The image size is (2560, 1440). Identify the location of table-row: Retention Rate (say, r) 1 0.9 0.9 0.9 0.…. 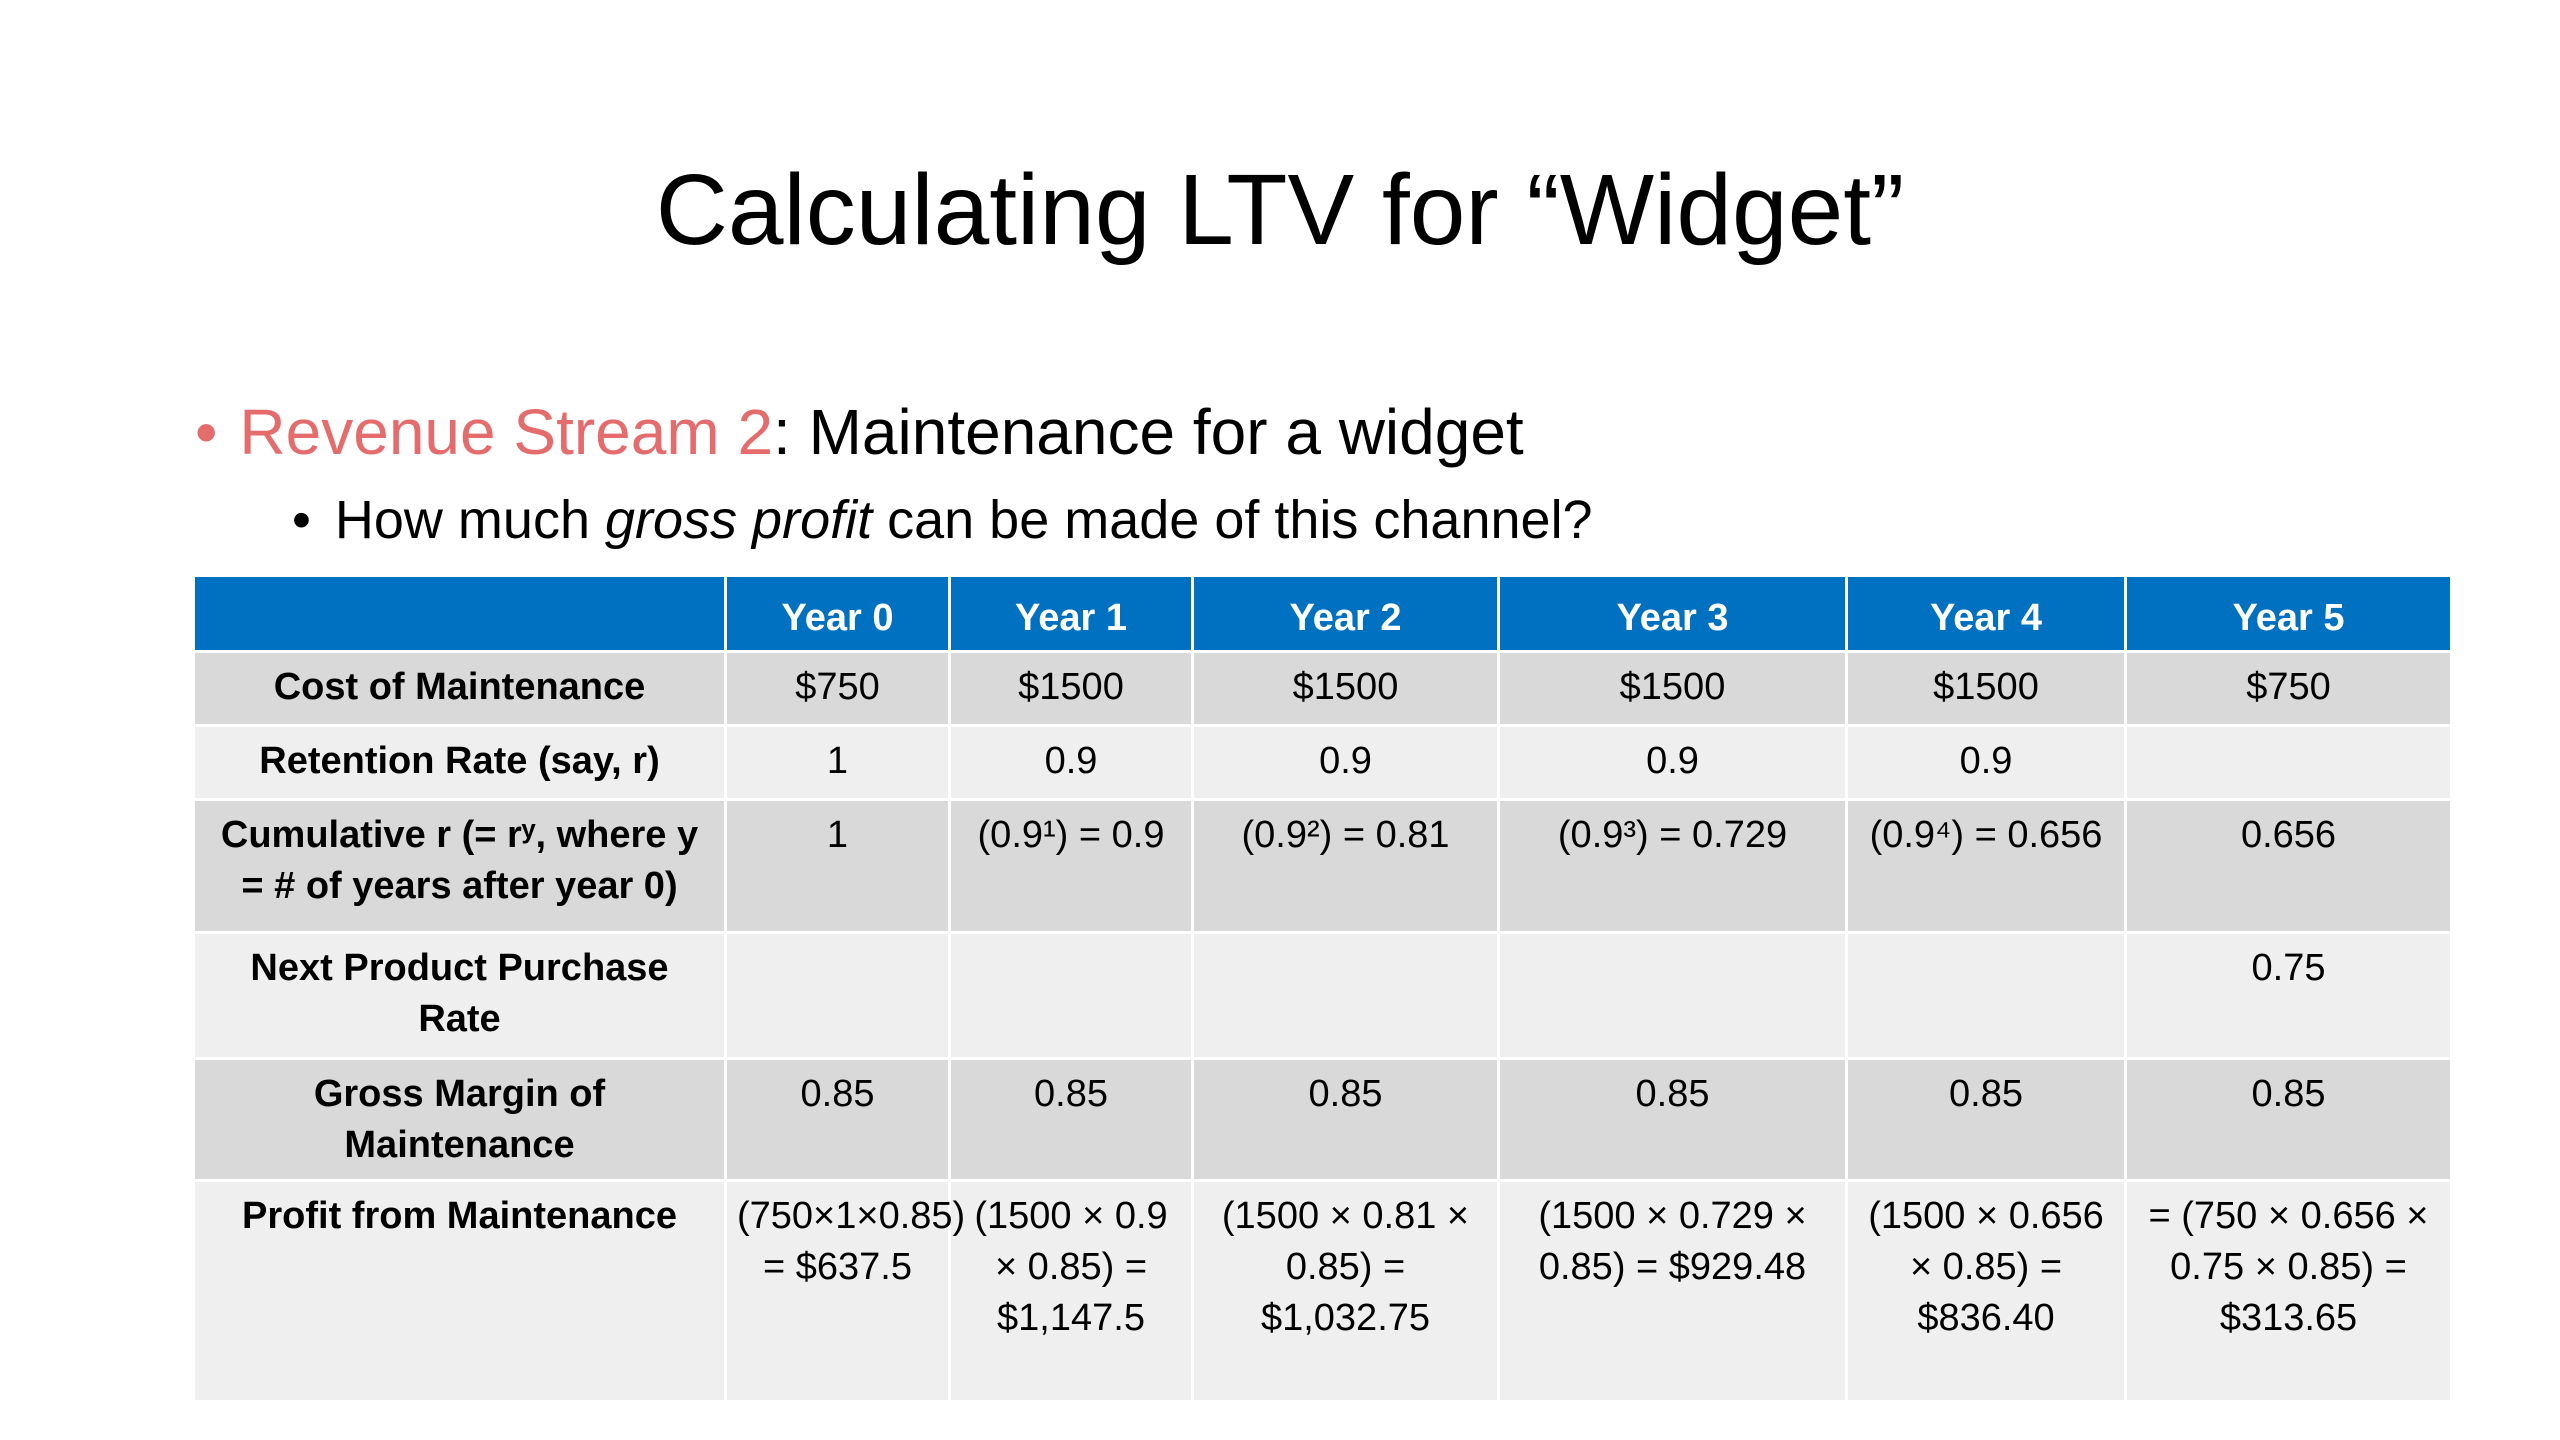
(1322, 762).